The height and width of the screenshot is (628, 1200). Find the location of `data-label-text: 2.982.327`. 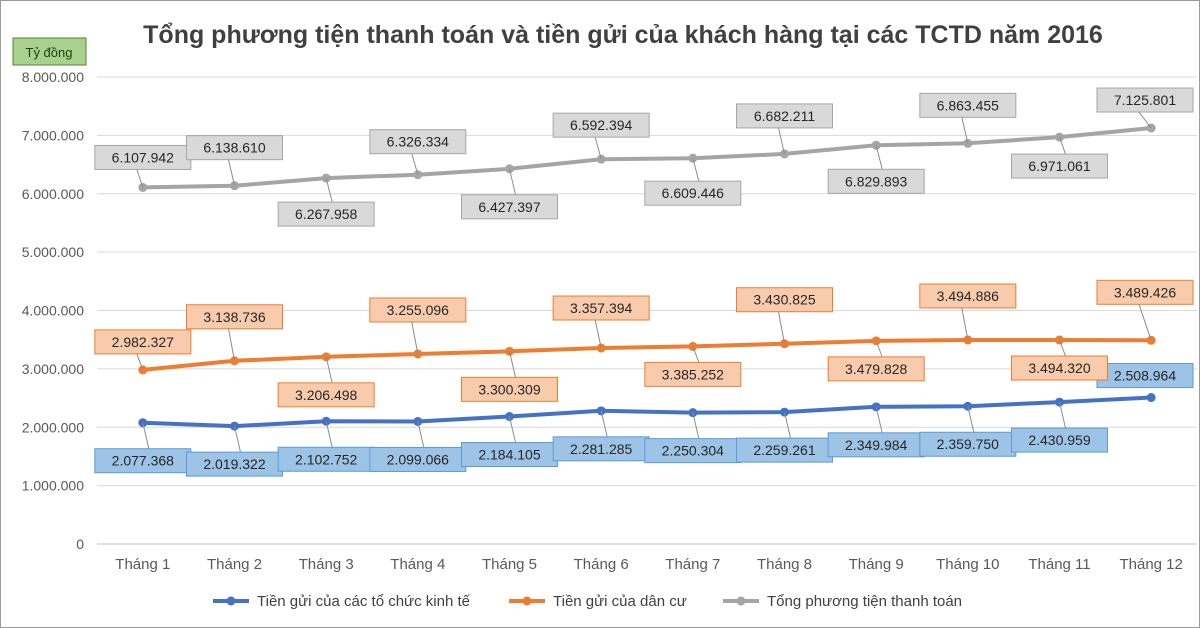

data-label-text: 2.982.327 is located at coordinates (143, 342).